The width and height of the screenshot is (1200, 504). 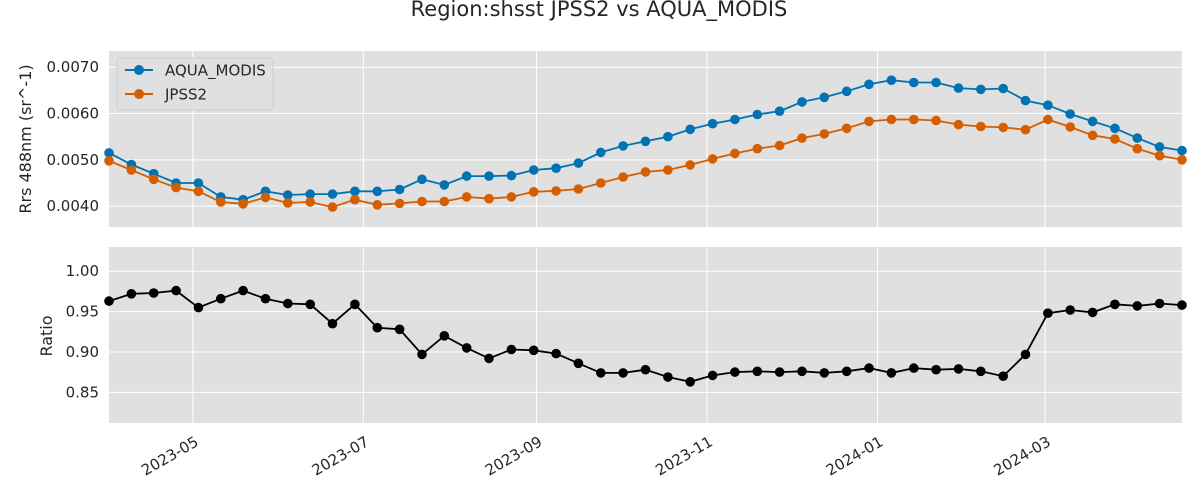 What do you see at coordinates (195, 84) in the screenshot?
I see `legend: AQUA_MODIS JPSS2` at bounding box center [195, 84].